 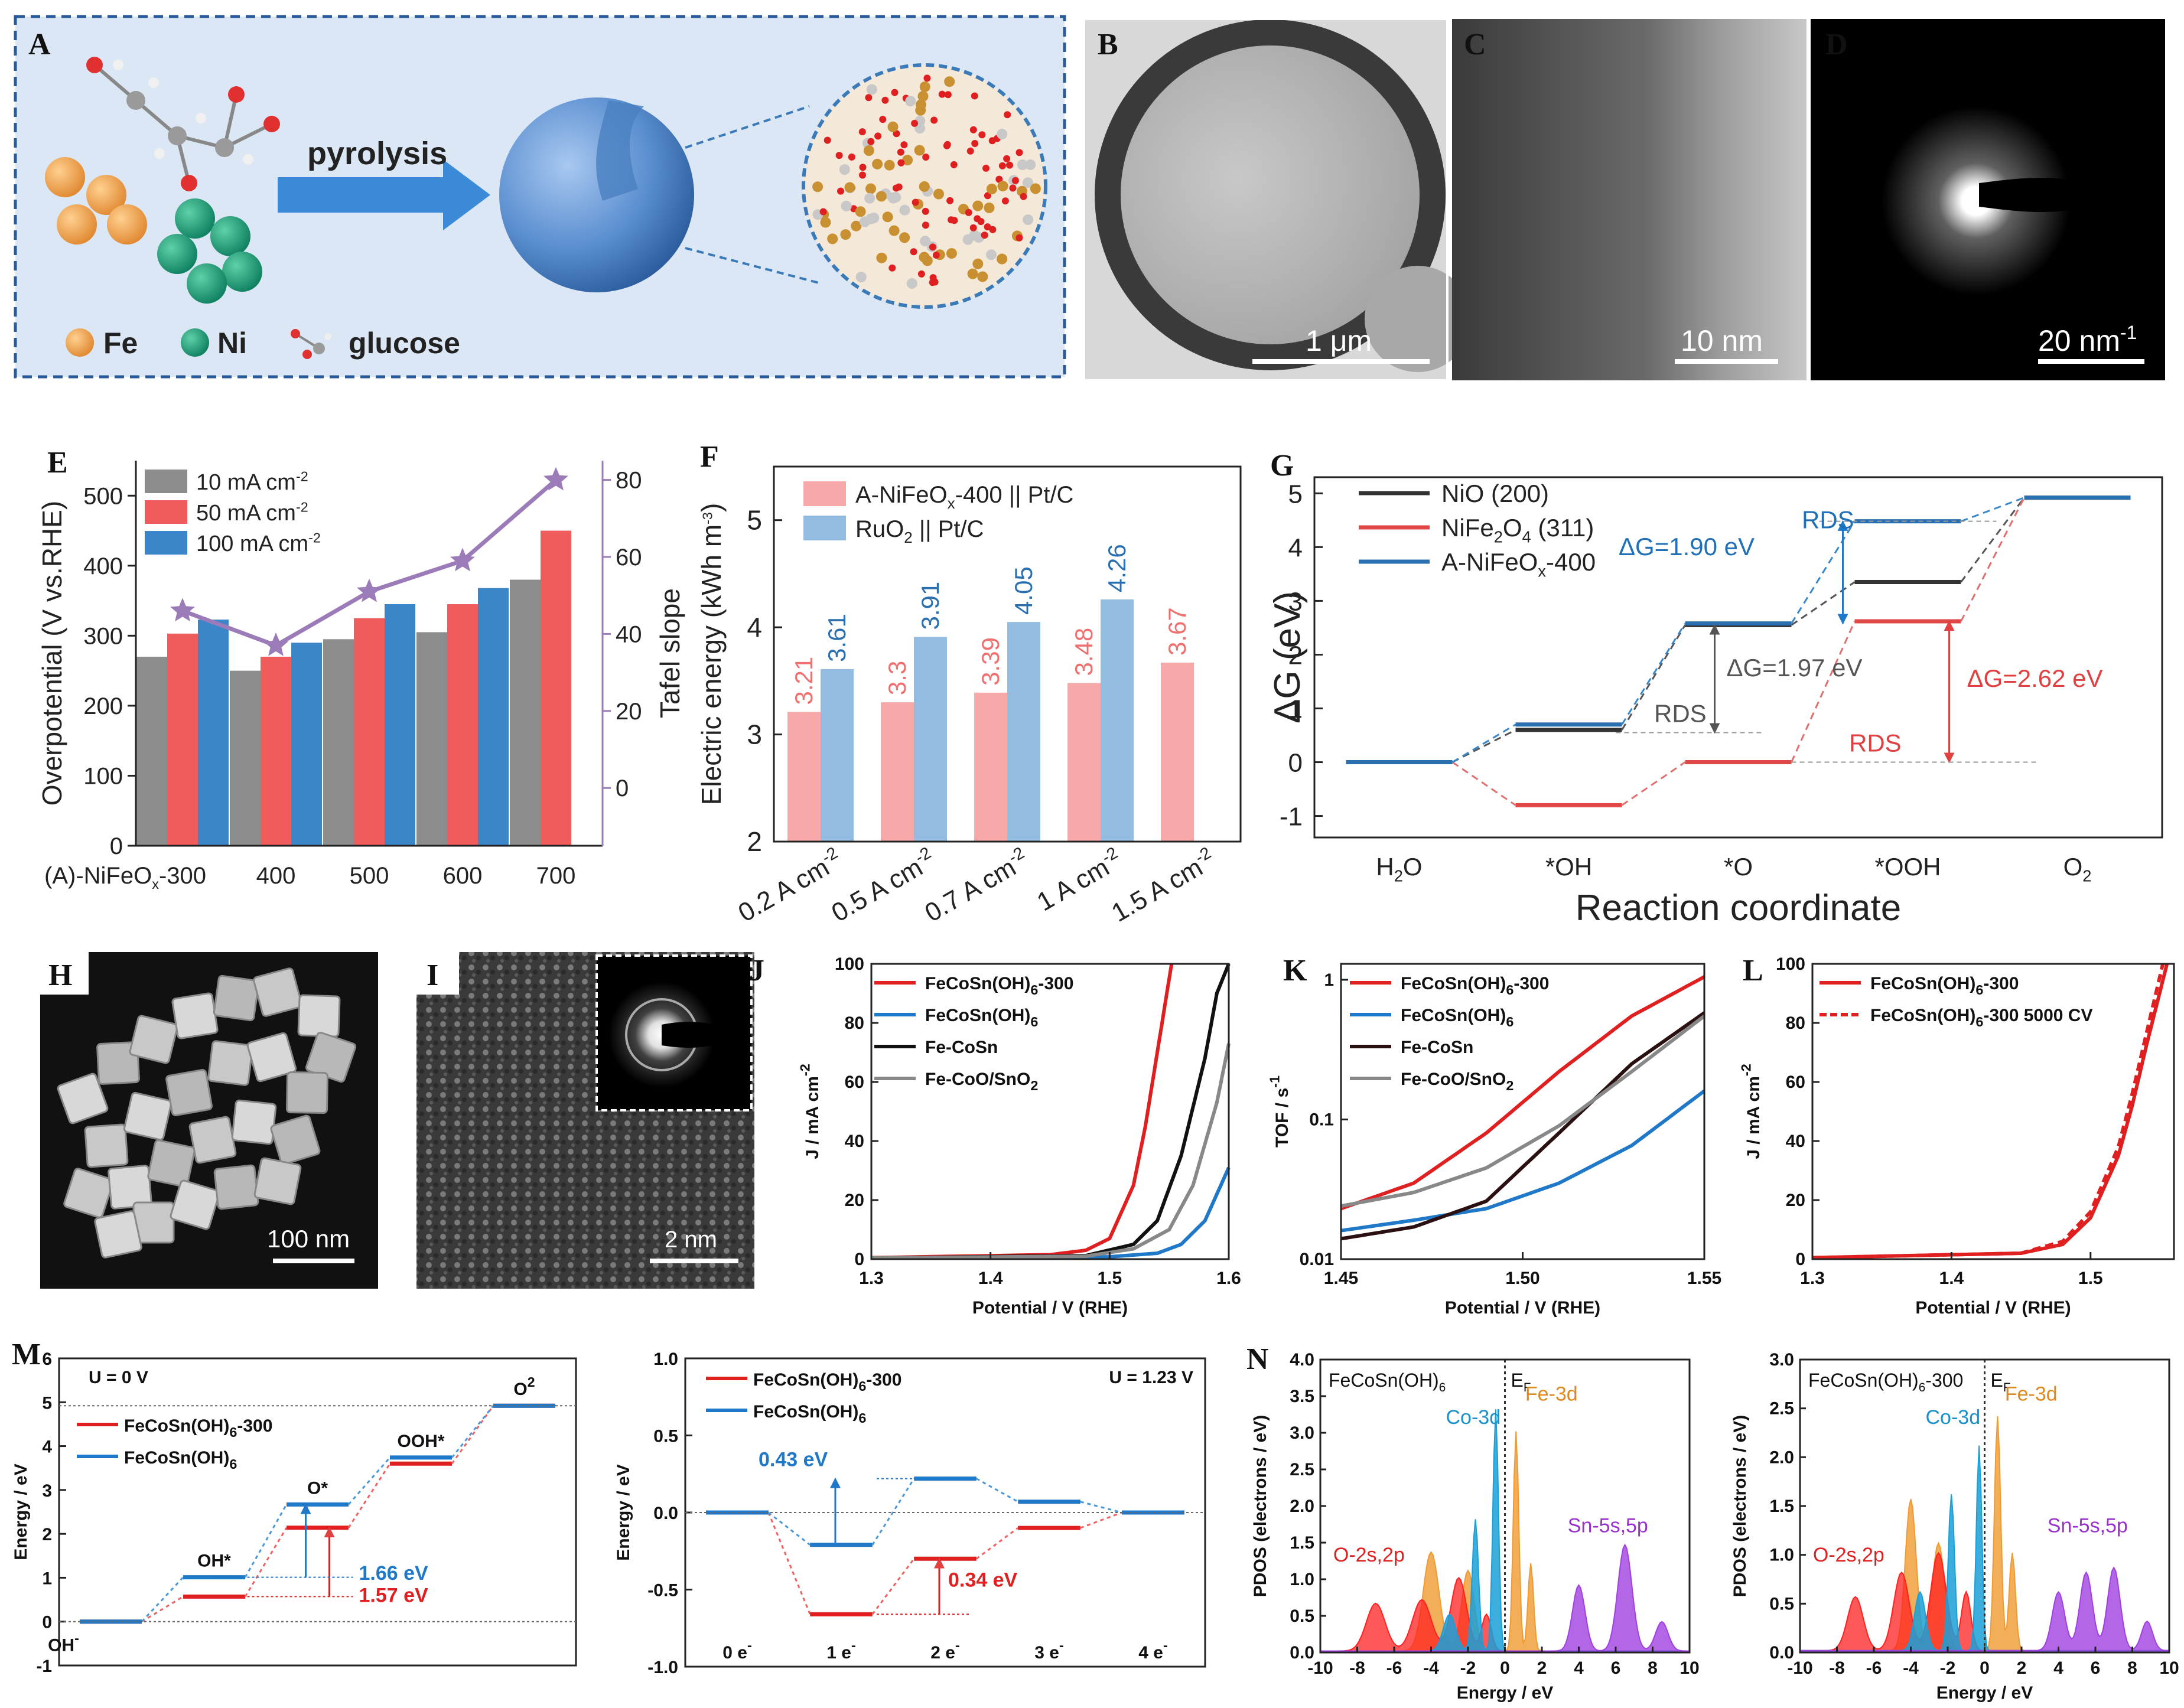 I want to click on axes-frame, so click(x=1738, y=658).